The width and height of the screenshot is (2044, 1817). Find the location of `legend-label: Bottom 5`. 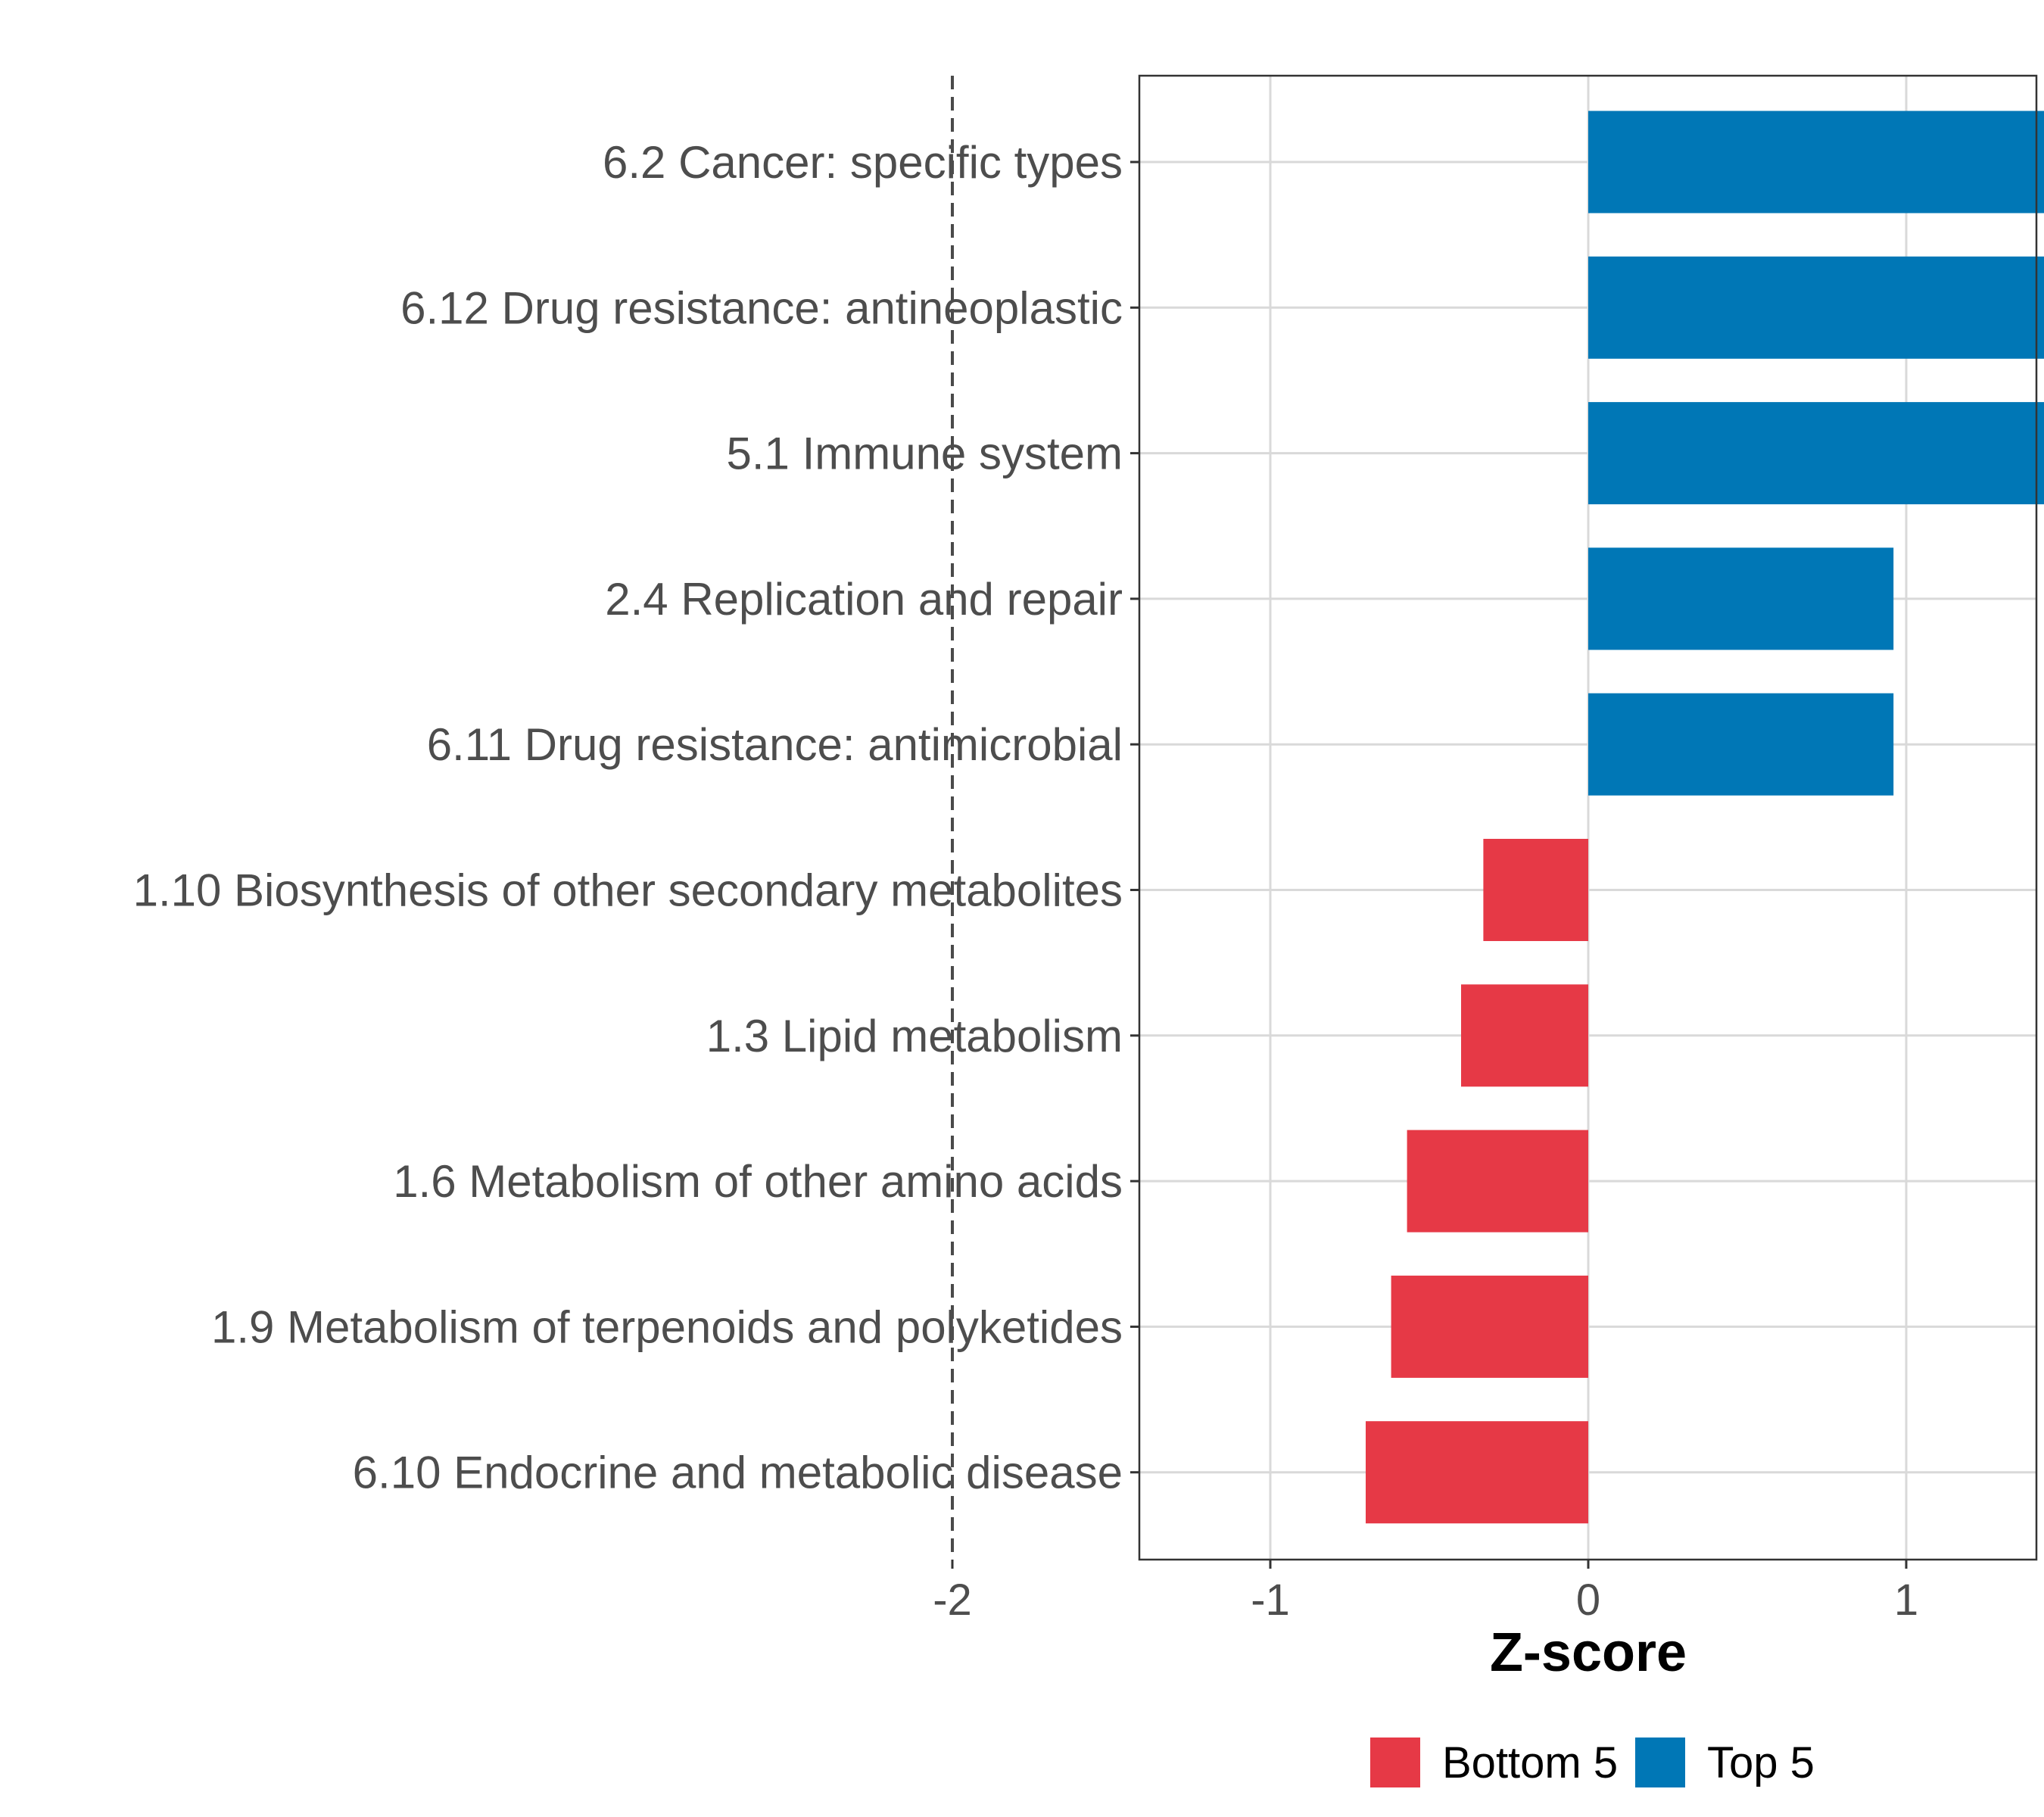

legend-label: Bottom 5 is located at coordinates (1530, 1762).